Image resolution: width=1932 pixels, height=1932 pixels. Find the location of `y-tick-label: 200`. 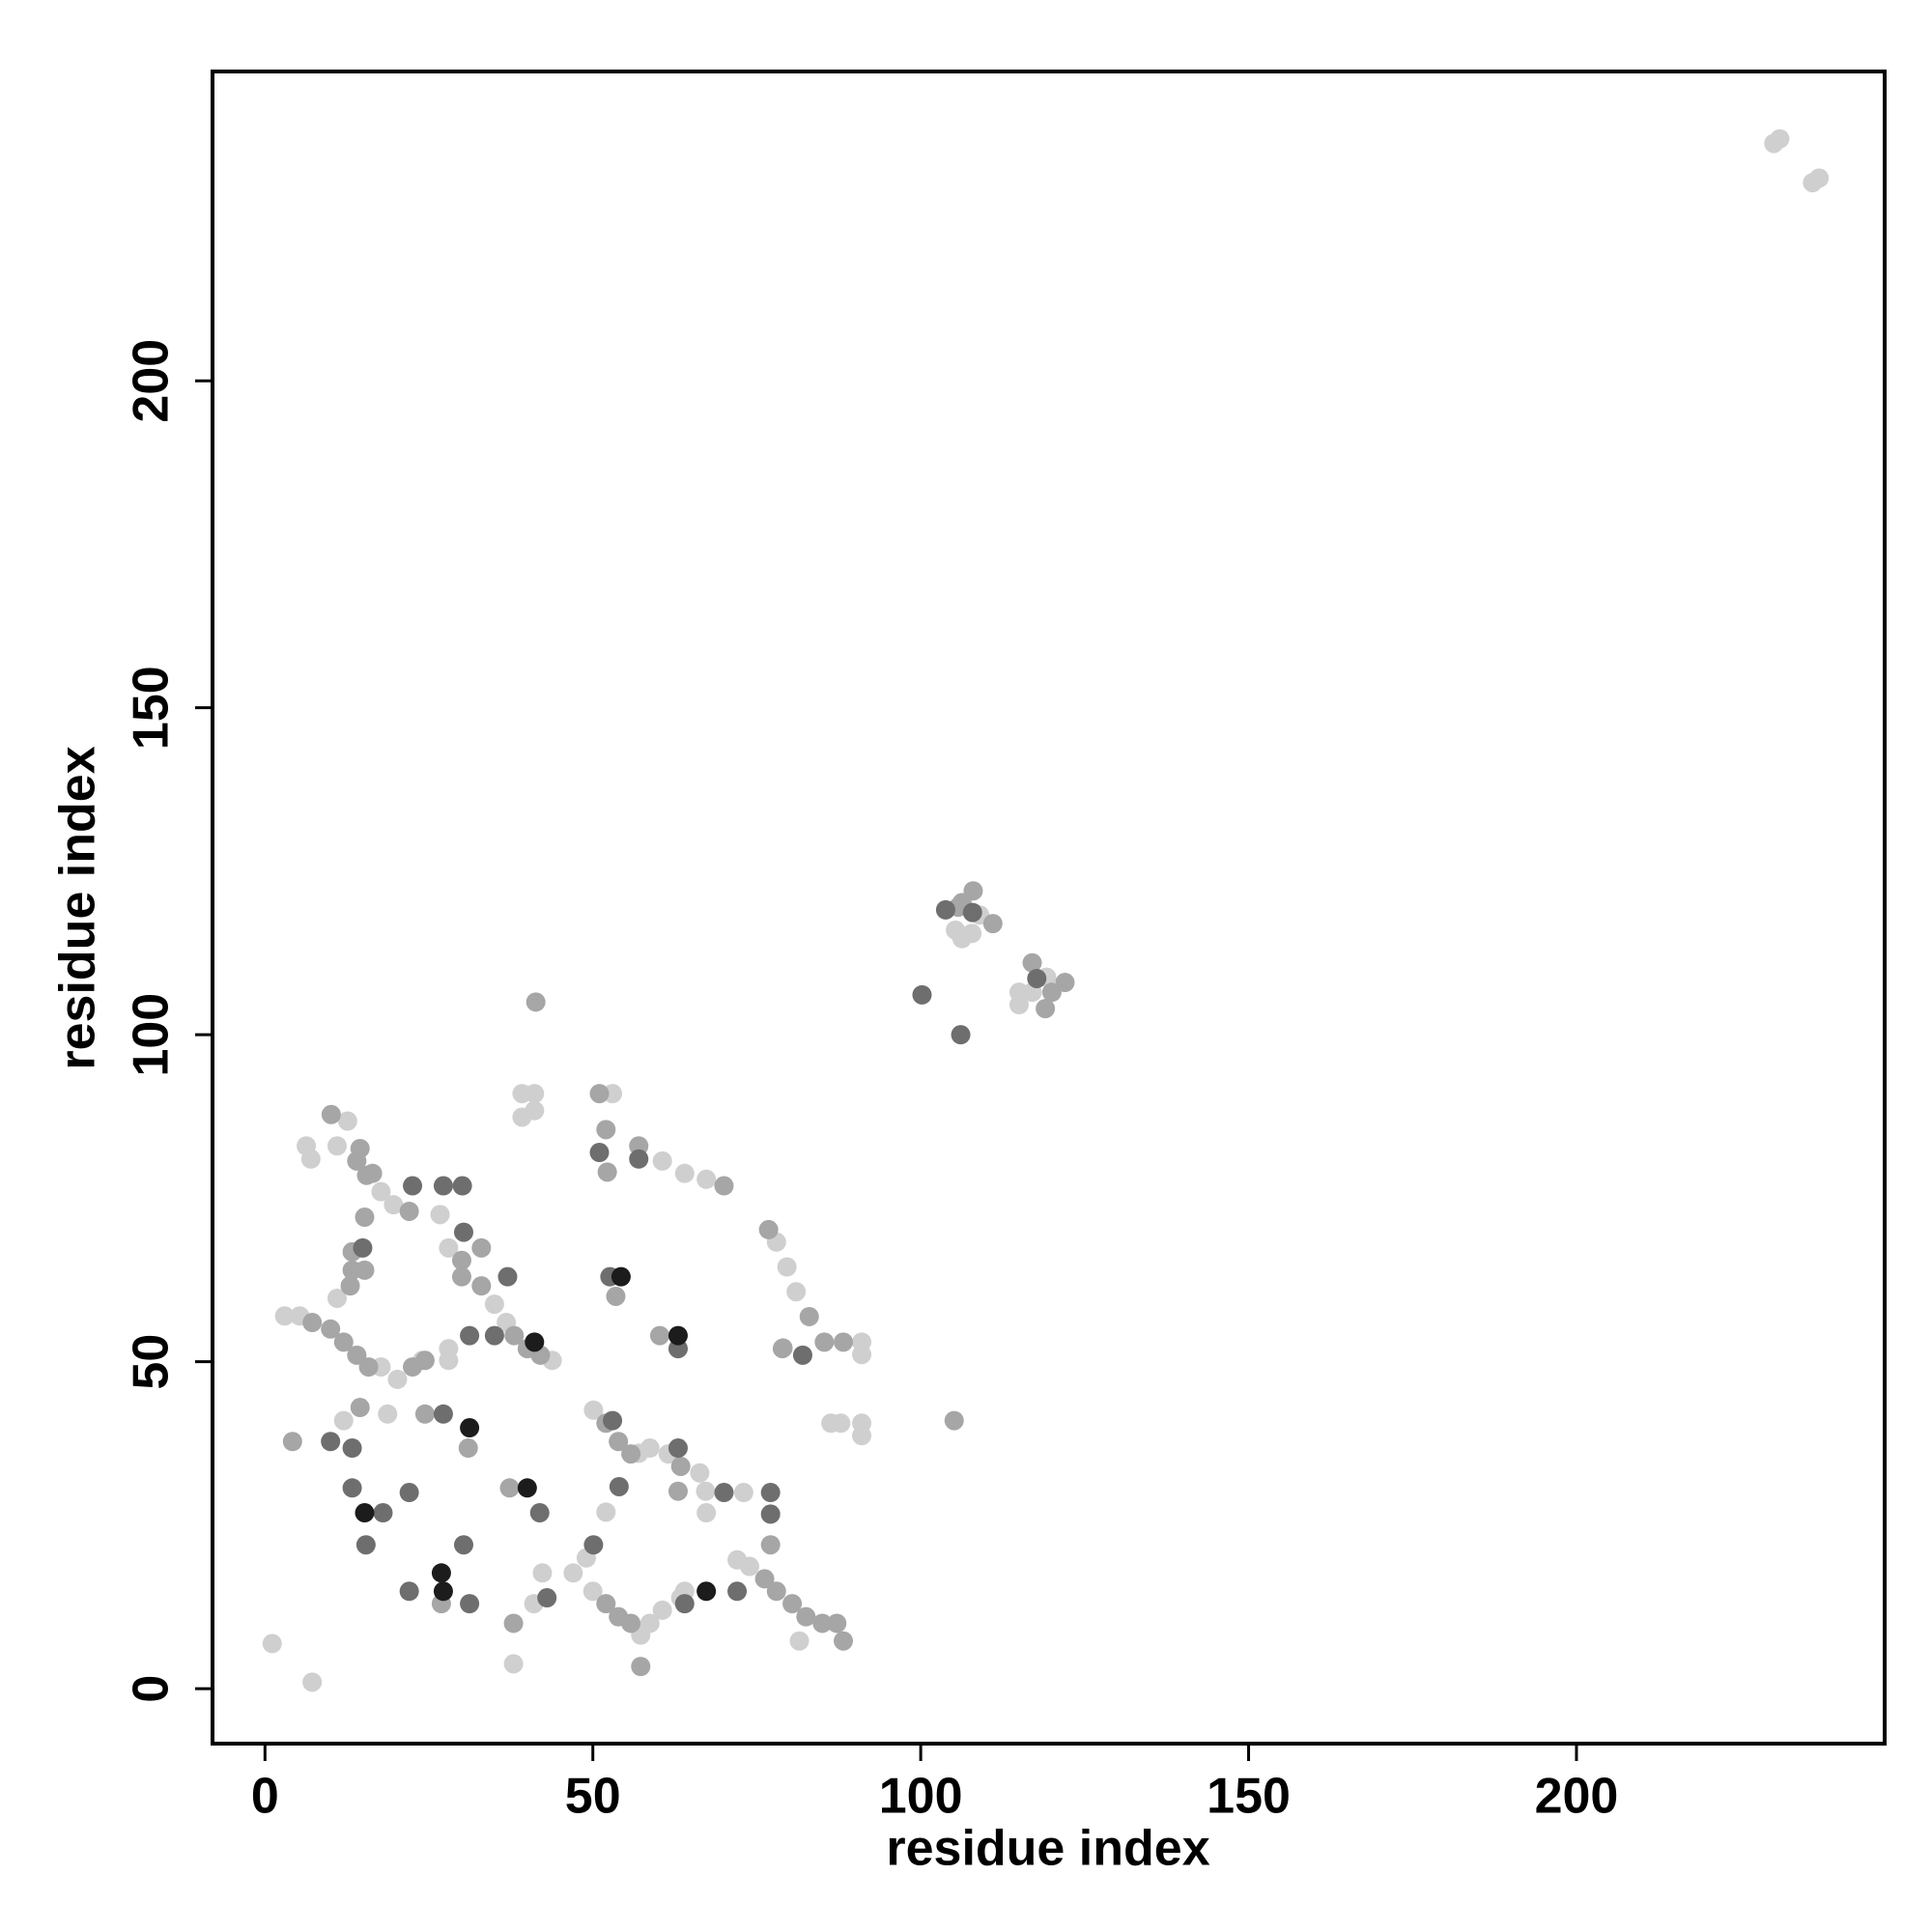

y-tick-label: 200 is located at coordinates (152, 381).